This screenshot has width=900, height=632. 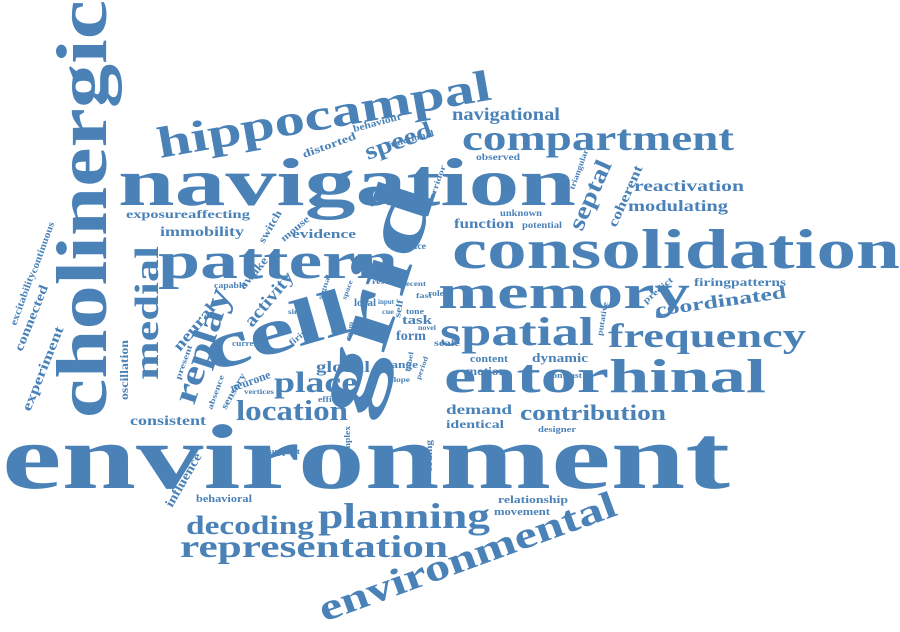 What do you see at coordinates (429, 455) in the screenshot?
I see `word-coding: coding` at bounding box center [429, 455].